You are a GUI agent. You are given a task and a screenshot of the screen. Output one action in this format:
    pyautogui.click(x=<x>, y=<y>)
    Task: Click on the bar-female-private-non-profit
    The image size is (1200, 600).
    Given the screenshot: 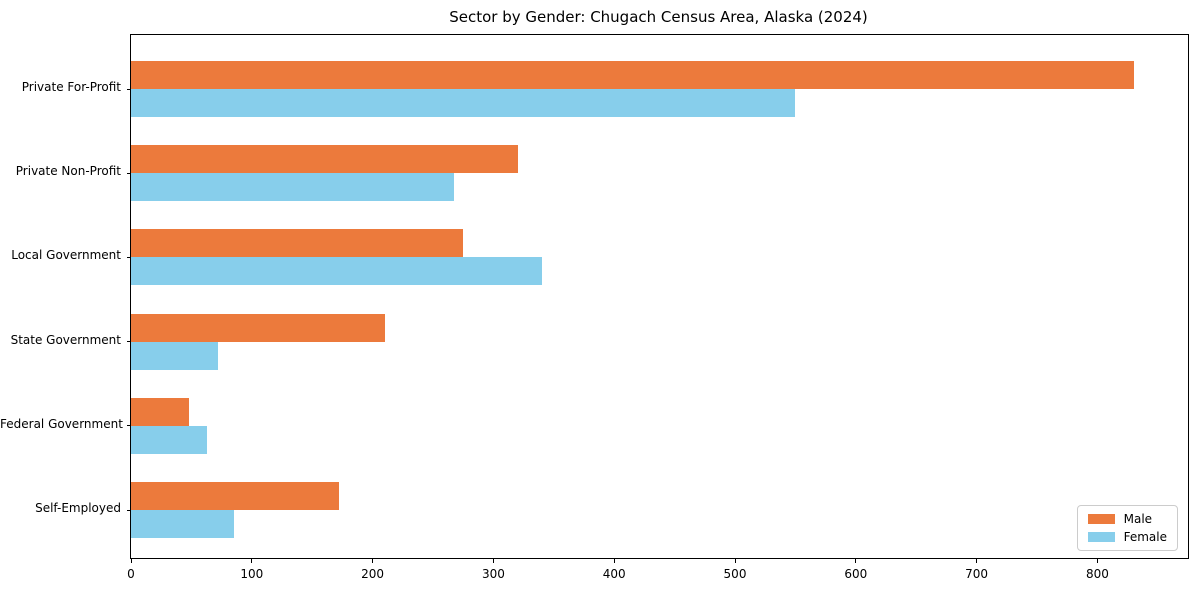 What is the action you would take?
    pyautogui.click(x=292, y=187)
    